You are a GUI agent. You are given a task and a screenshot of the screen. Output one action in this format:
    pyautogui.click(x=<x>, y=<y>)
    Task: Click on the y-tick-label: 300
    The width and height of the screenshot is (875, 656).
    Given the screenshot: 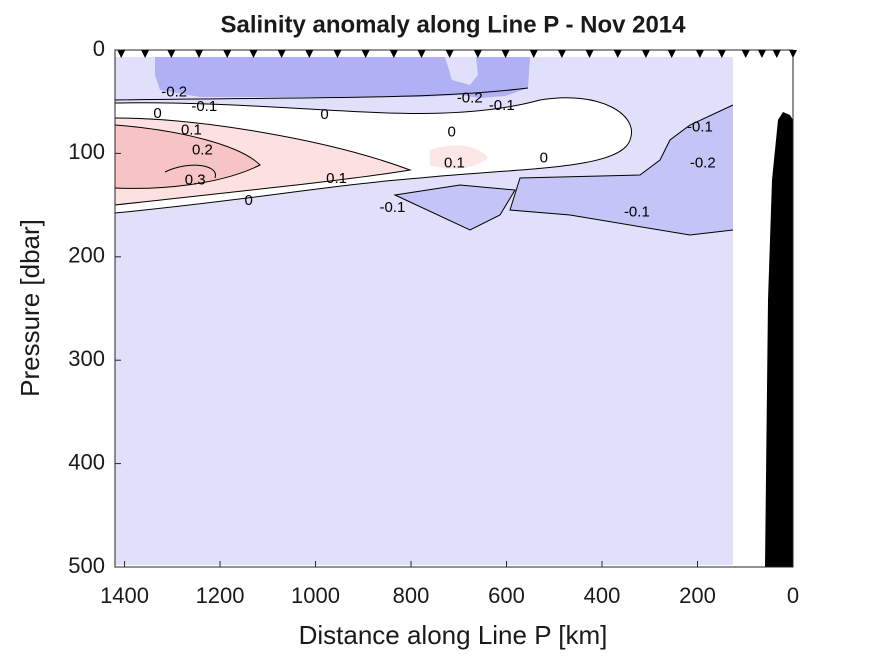 What is the action you would take?
    pyautogui.click(x=86, y=358)
    